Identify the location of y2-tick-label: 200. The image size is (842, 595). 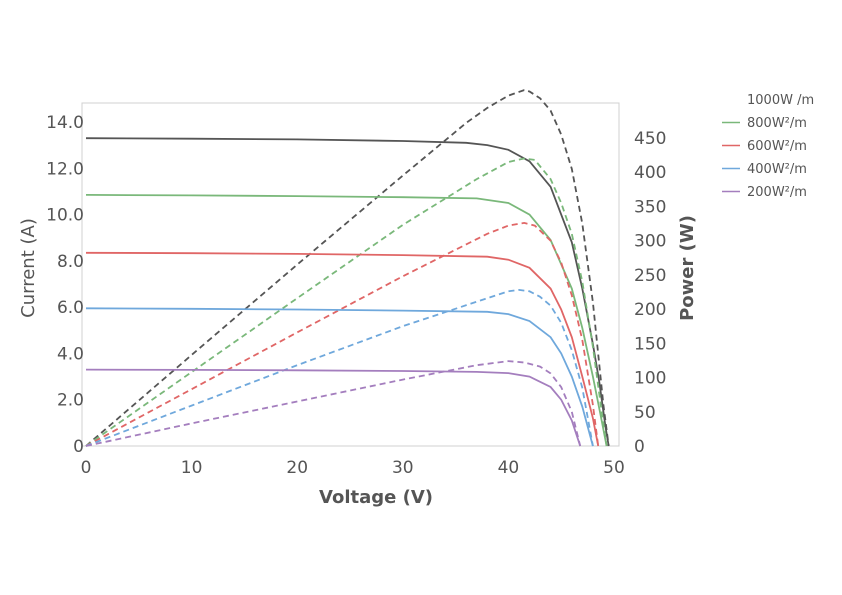
(650, 310).